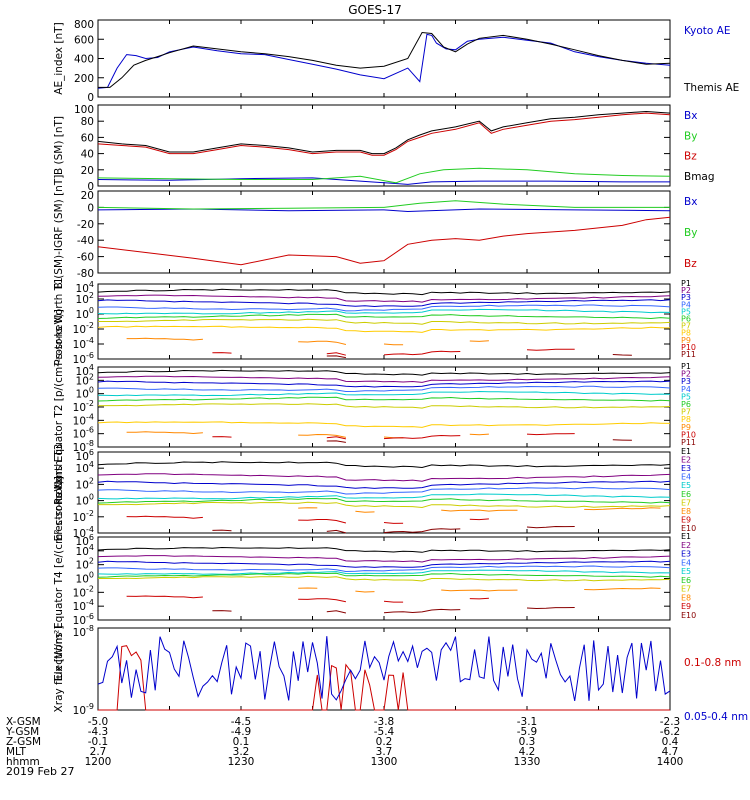  I want to click on series-line-p7, so click(384, 321).